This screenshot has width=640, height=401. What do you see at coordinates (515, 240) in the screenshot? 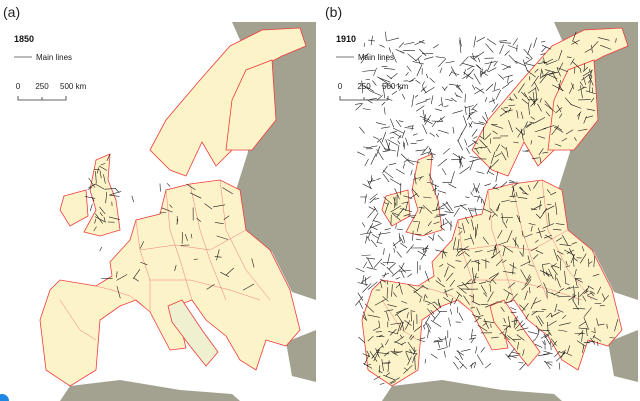
I see `border` at bounding box center [515, 240].